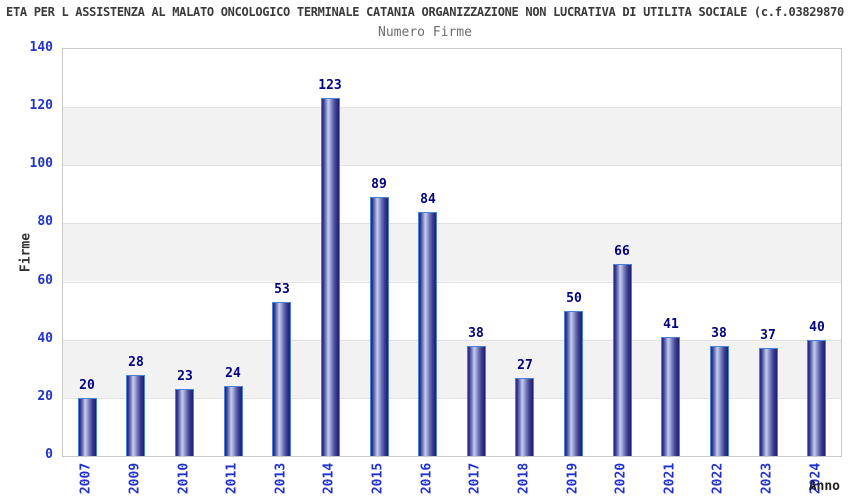  What do you see at coordinates (135, 478) in the screenshot?
I see `x-tick-label: 2009` at bounding box center [135, 478].